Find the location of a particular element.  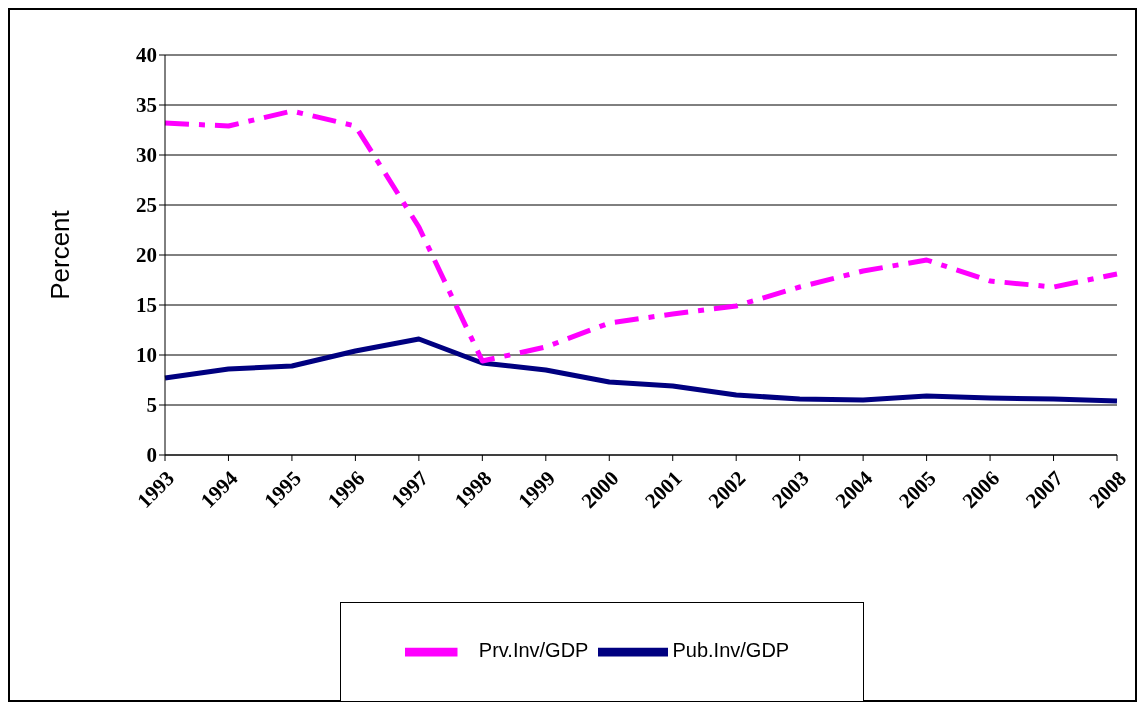

y-tick-label: 35 is located at coordinates (146, 105).